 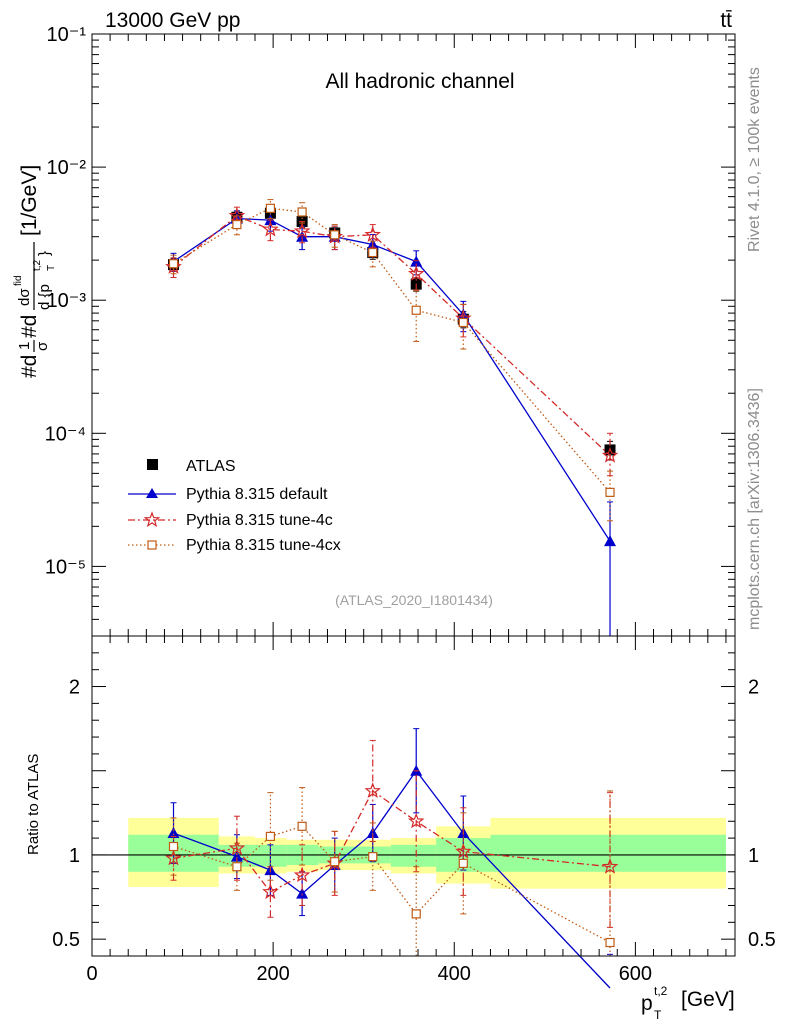 What do you see at coordinates (65, 567) in the screenshot?
I see `main-ytick-label: 10⁻⁵` at bounding box center [65, 567].